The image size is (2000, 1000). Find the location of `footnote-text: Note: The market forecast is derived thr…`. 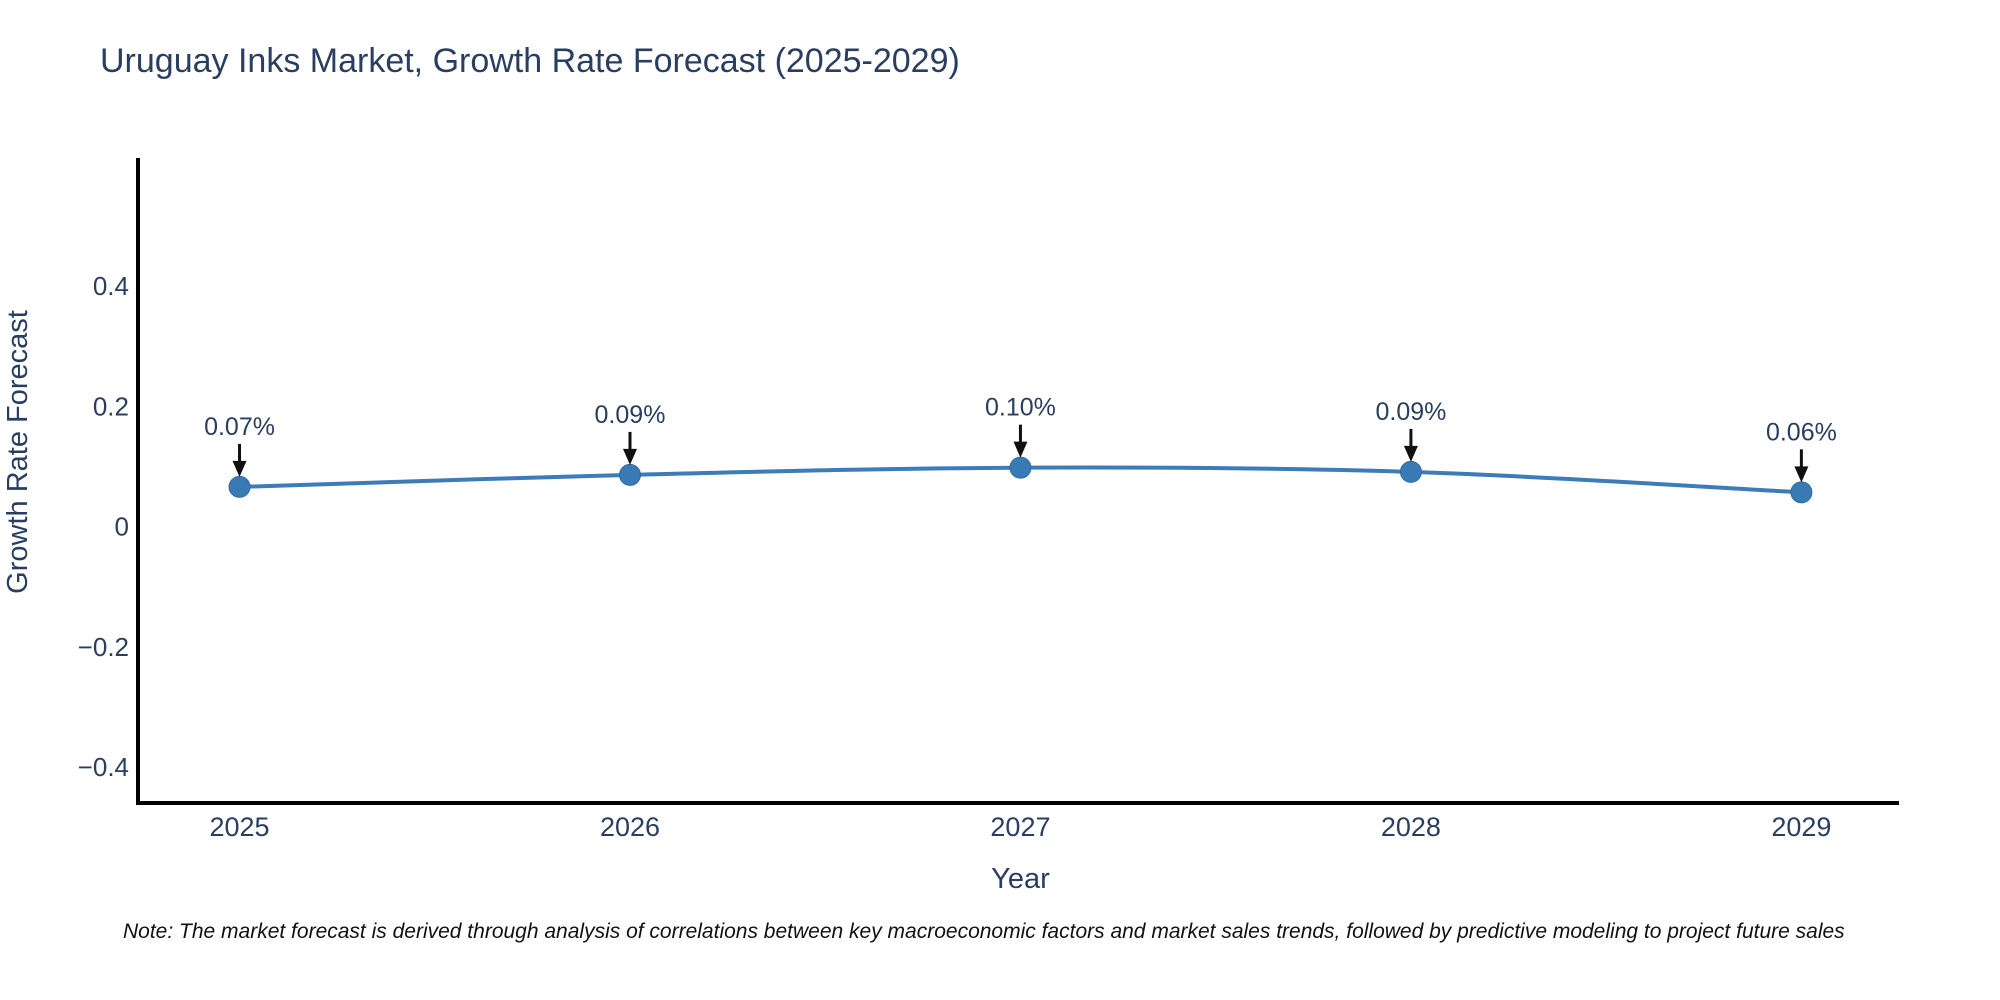

footnote-text: Note: The market forecast is derived thr… is located at coordinates (984, 931).